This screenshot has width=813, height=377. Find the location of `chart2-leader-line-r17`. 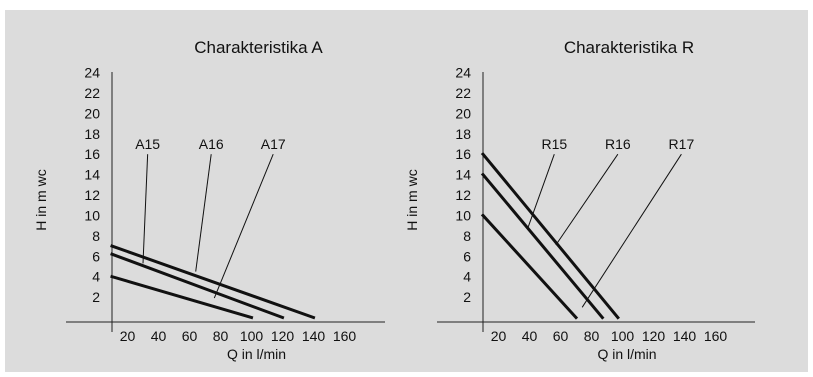

chart2-leader-line-r17 is located at coordinates (631, 230).